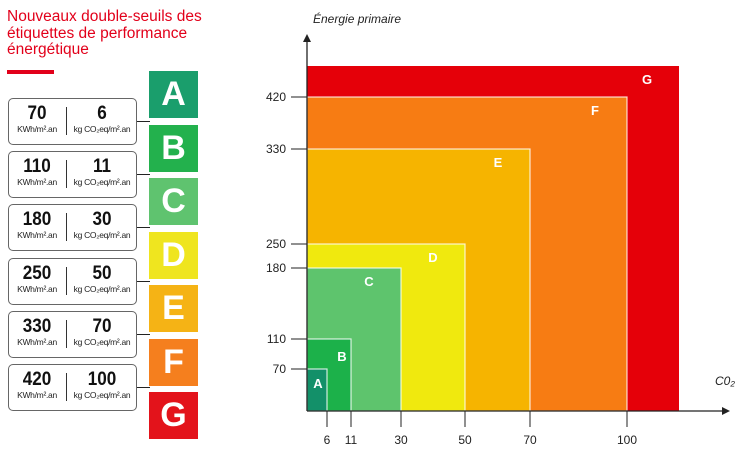  What do you see at coordinates (173, 362) in the screenshot?
I see `badge-class-f: F` at bounding box center [173, 362].